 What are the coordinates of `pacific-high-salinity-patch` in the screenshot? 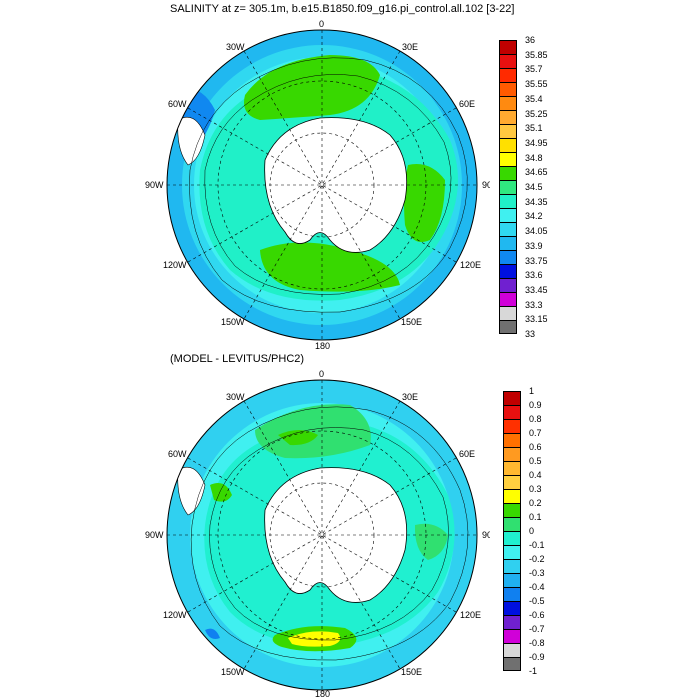 It's located at (330, 267).